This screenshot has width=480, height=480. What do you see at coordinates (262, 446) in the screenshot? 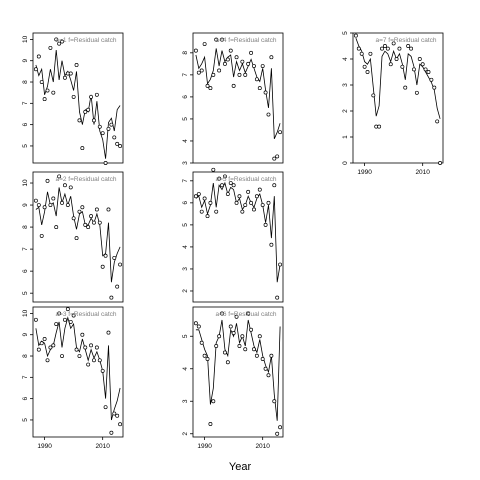
I see `x-tick-label: 2010` at bounding box center [262, 446].